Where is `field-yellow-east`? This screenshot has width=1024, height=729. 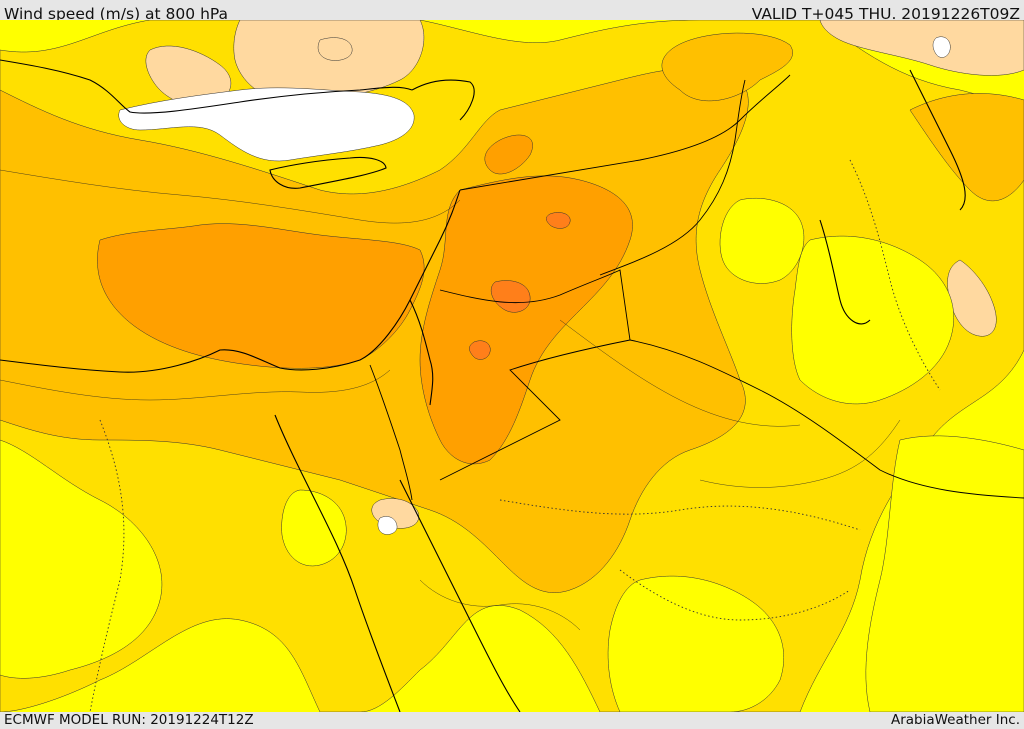 field-yellow-east is located at coordinates (872, 320).